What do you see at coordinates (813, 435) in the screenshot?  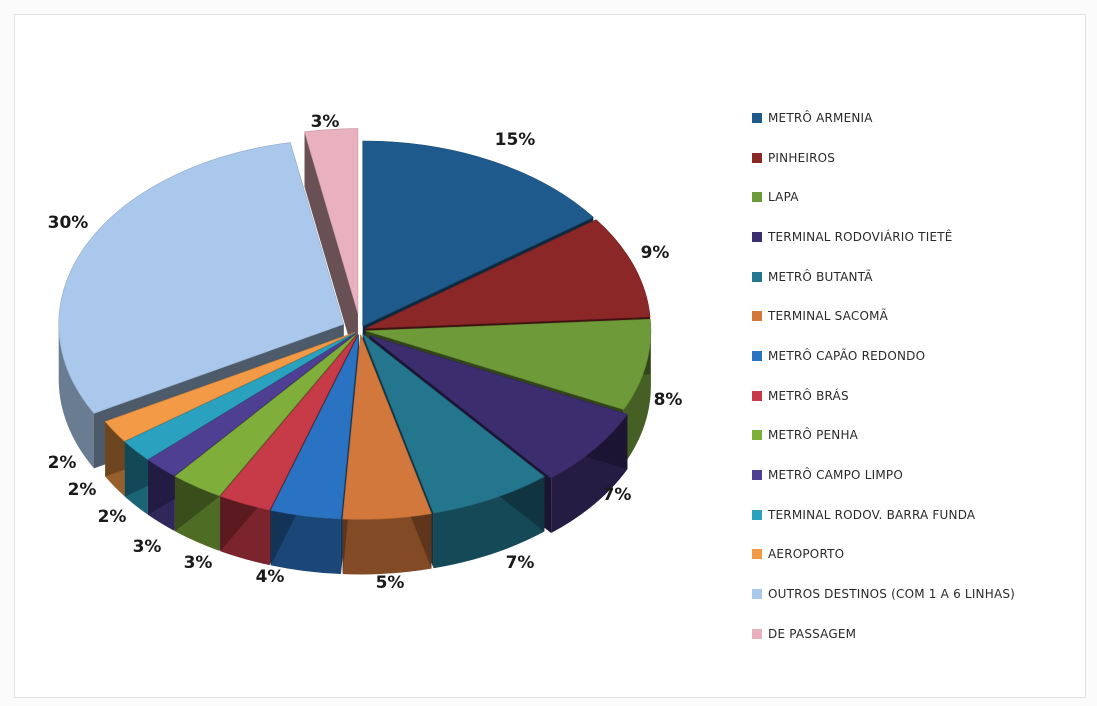 I see `legend-label: METRÔ PENHA` at bounding box center [813, 435].